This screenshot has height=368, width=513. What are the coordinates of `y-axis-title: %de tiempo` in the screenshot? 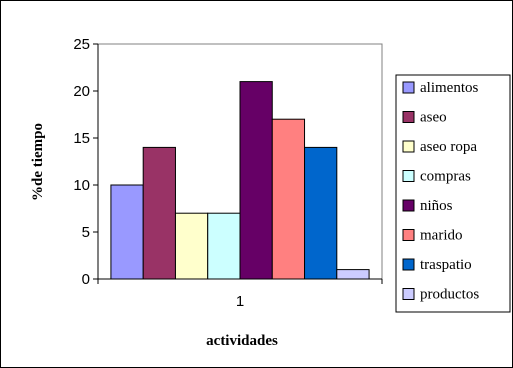 It's located at (38, 162).